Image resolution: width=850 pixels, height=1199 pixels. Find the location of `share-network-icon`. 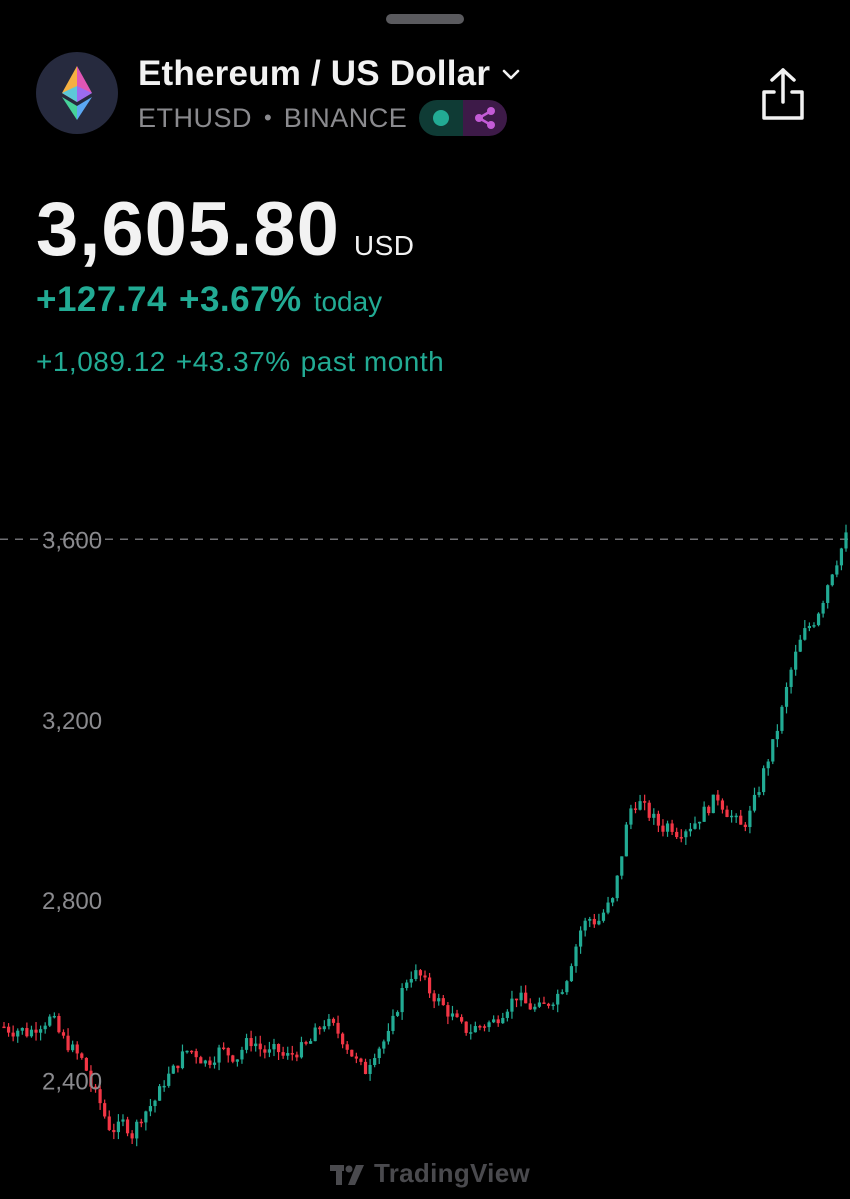

share-network-icon is located at coordinates (485, 118).